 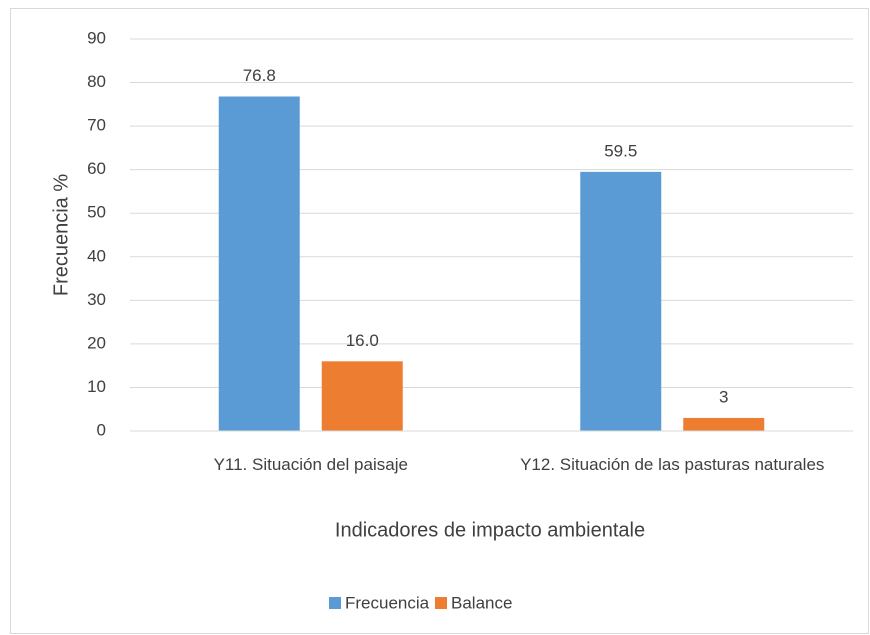 I want to click on legend-label: Frecuencia, so click(x=387, y=602).